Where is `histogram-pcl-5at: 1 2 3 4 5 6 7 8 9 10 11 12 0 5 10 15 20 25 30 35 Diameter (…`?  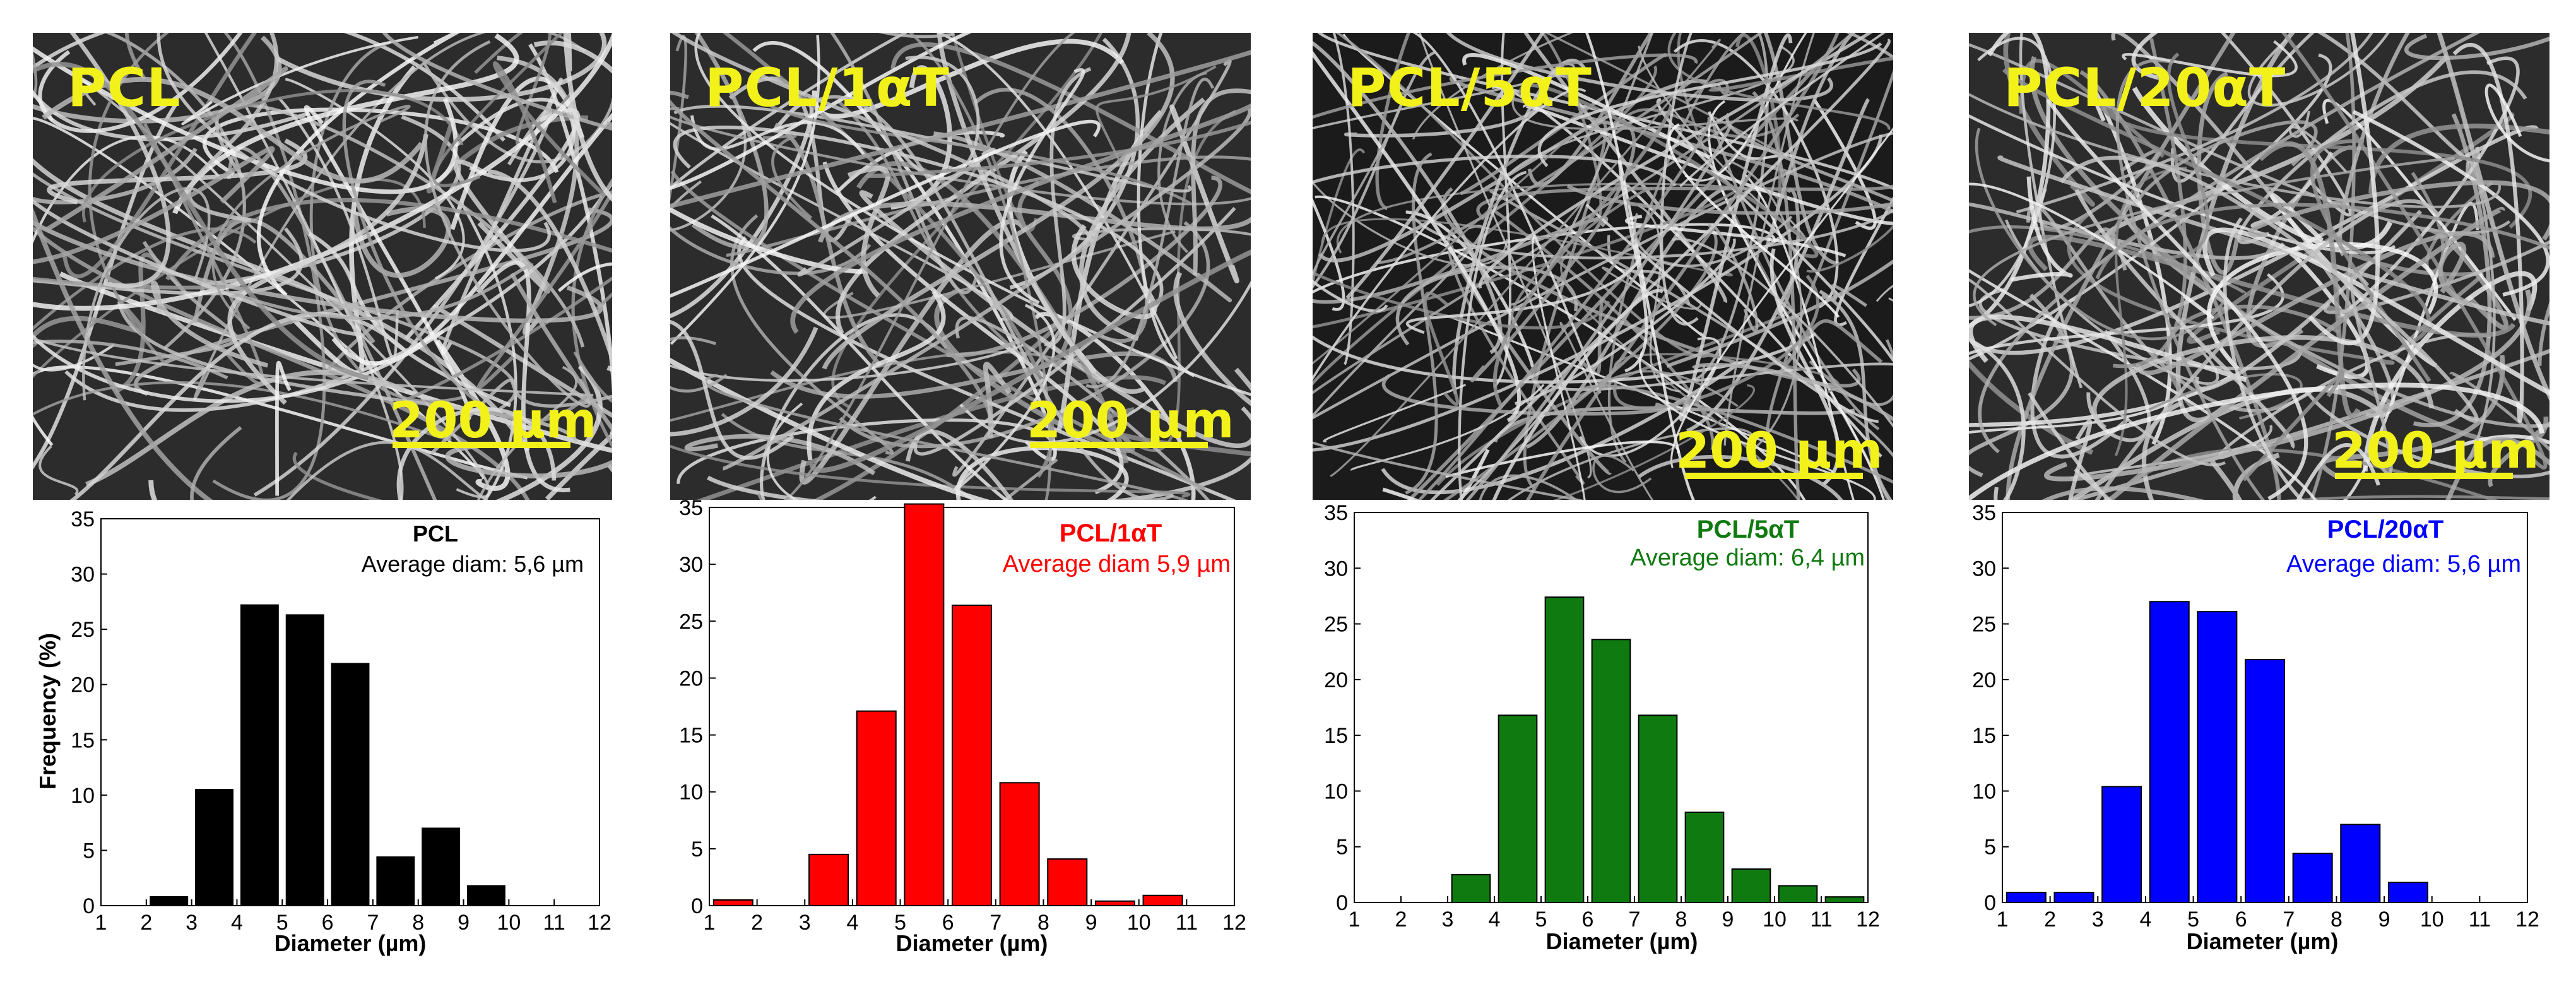
histogram-pcl-5at: 1 2 3 4 5 6 7 8 9 10 11 12 0 5 10 15 20 25 30 35 Diameter (… is located at coordinates (1615, 739).